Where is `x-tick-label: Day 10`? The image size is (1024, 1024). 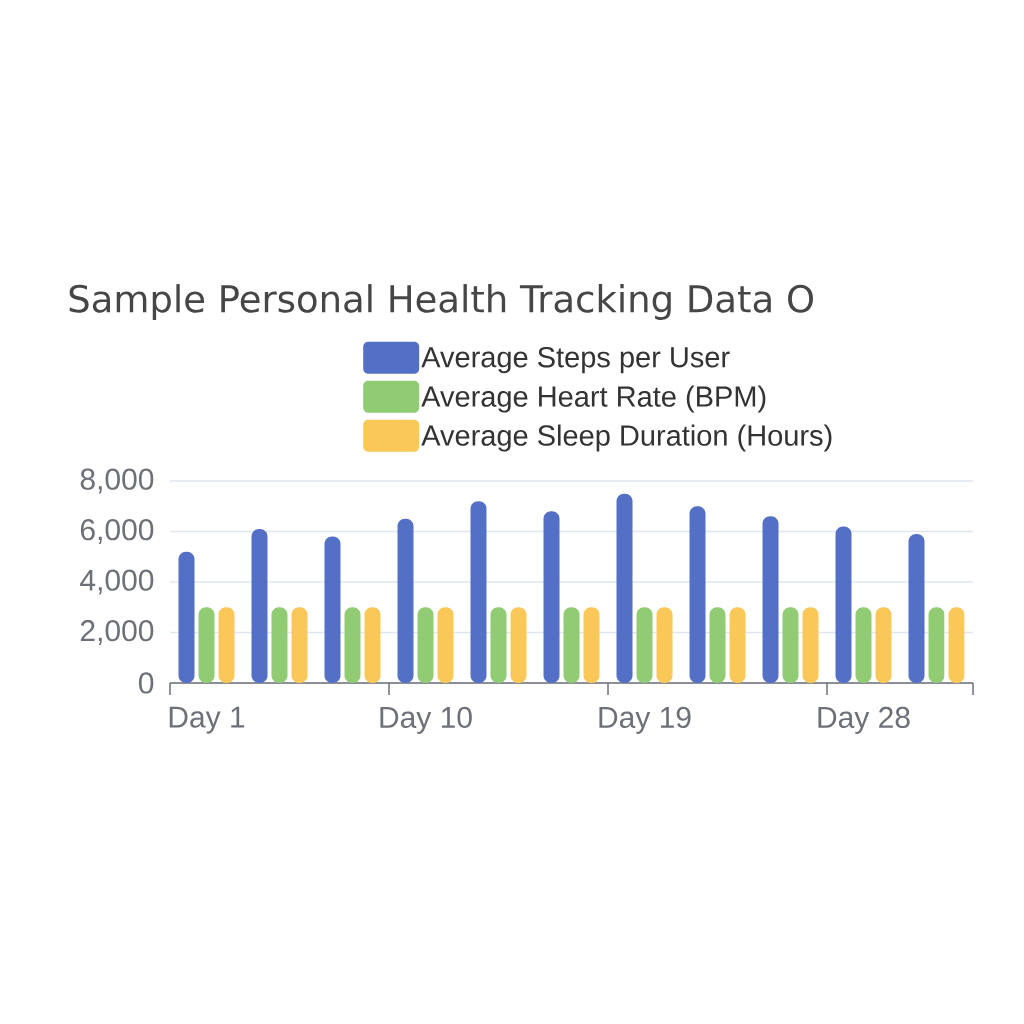 x-tick-label: Day 10 is located at coordinates (426, 720).